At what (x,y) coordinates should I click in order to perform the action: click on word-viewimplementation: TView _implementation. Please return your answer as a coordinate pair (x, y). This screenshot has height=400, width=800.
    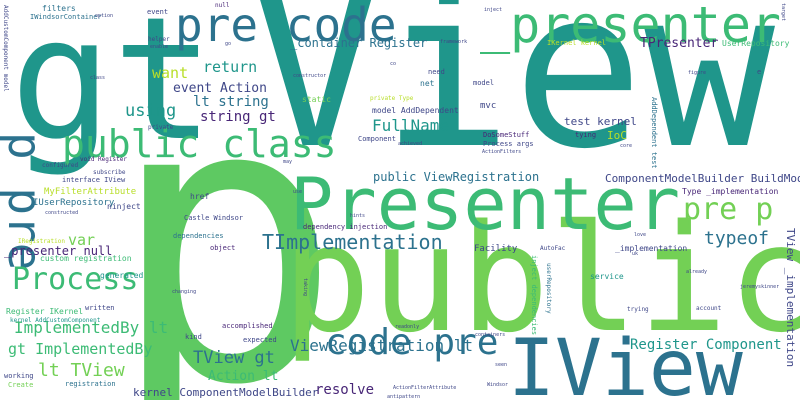
    Looking at the image, I should click on (790, 298).